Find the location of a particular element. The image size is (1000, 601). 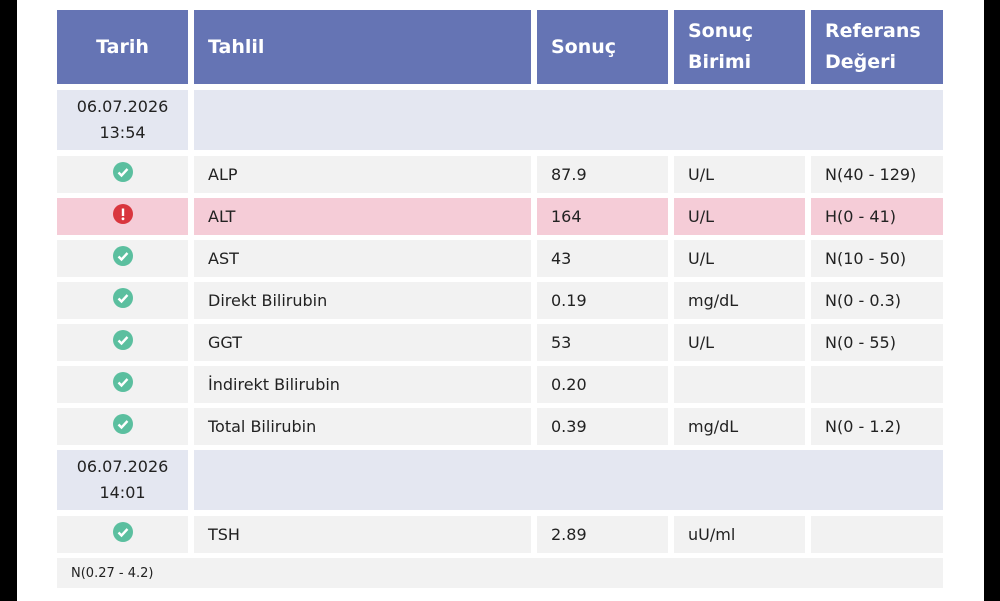

test-cell-text: AST is located at coordinates (223, 258).